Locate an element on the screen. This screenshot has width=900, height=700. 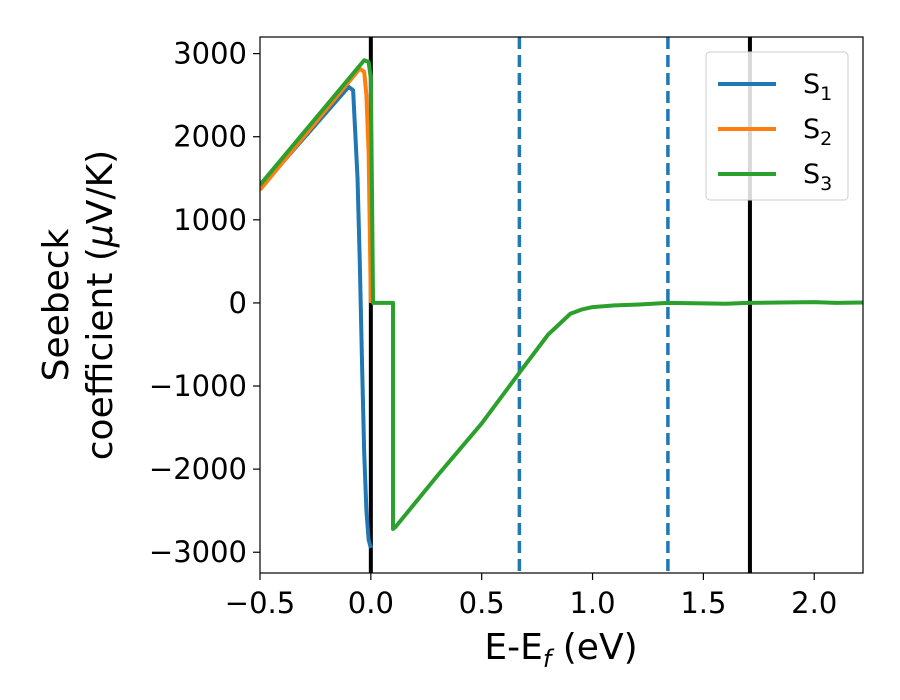
y-tick-label: 1000 is located at coordinates (210, 220).